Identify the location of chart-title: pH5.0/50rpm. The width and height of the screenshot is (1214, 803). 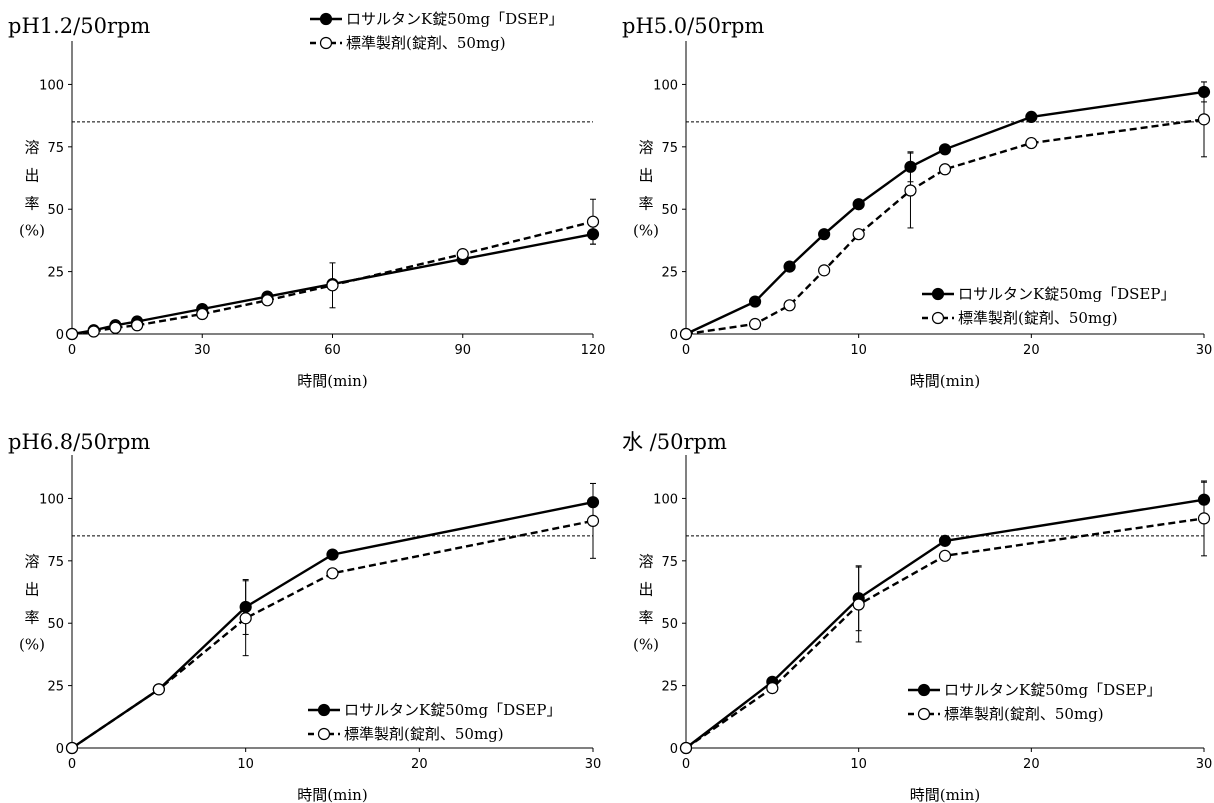
(693, 26).